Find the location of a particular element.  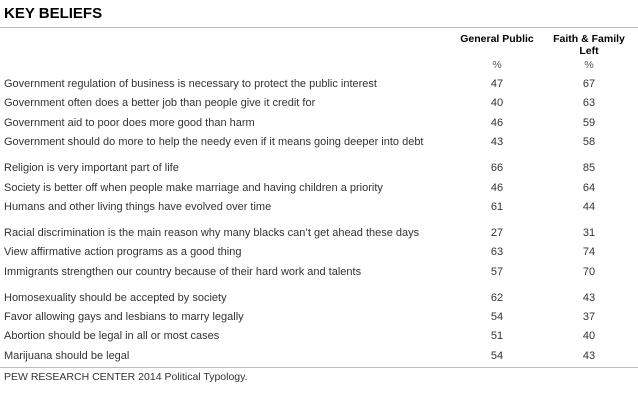

title: KEY BELIEFS is located at coordinates (53, 13).